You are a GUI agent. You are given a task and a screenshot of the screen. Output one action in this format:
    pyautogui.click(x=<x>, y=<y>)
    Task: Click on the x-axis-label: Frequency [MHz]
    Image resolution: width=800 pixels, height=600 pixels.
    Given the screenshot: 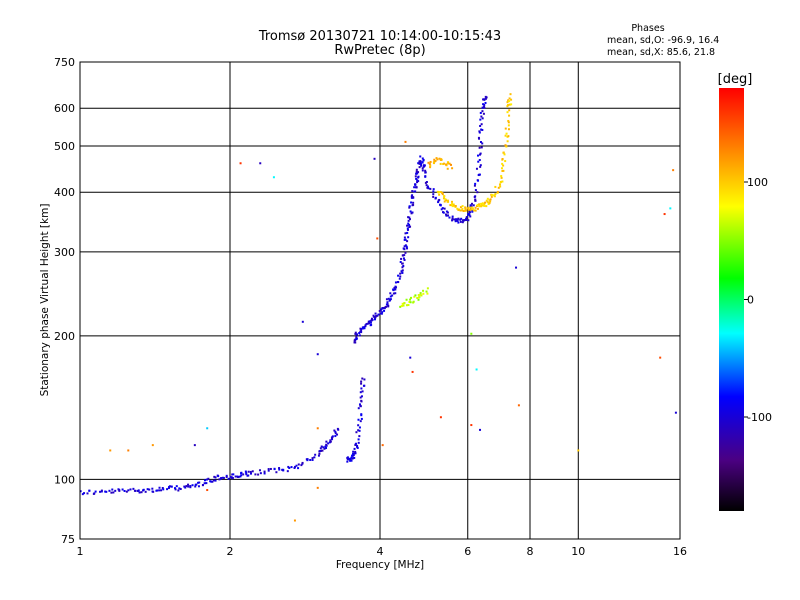 What is the action you would take?
    pyautogui.click(x=380, y=565)
    